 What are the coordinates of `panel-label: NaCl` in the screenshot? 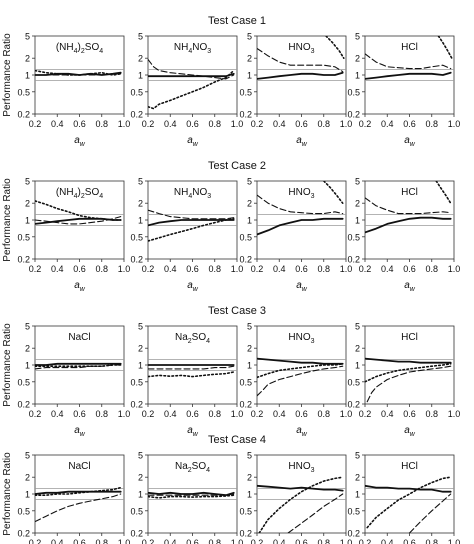 It's located at (79, 337).